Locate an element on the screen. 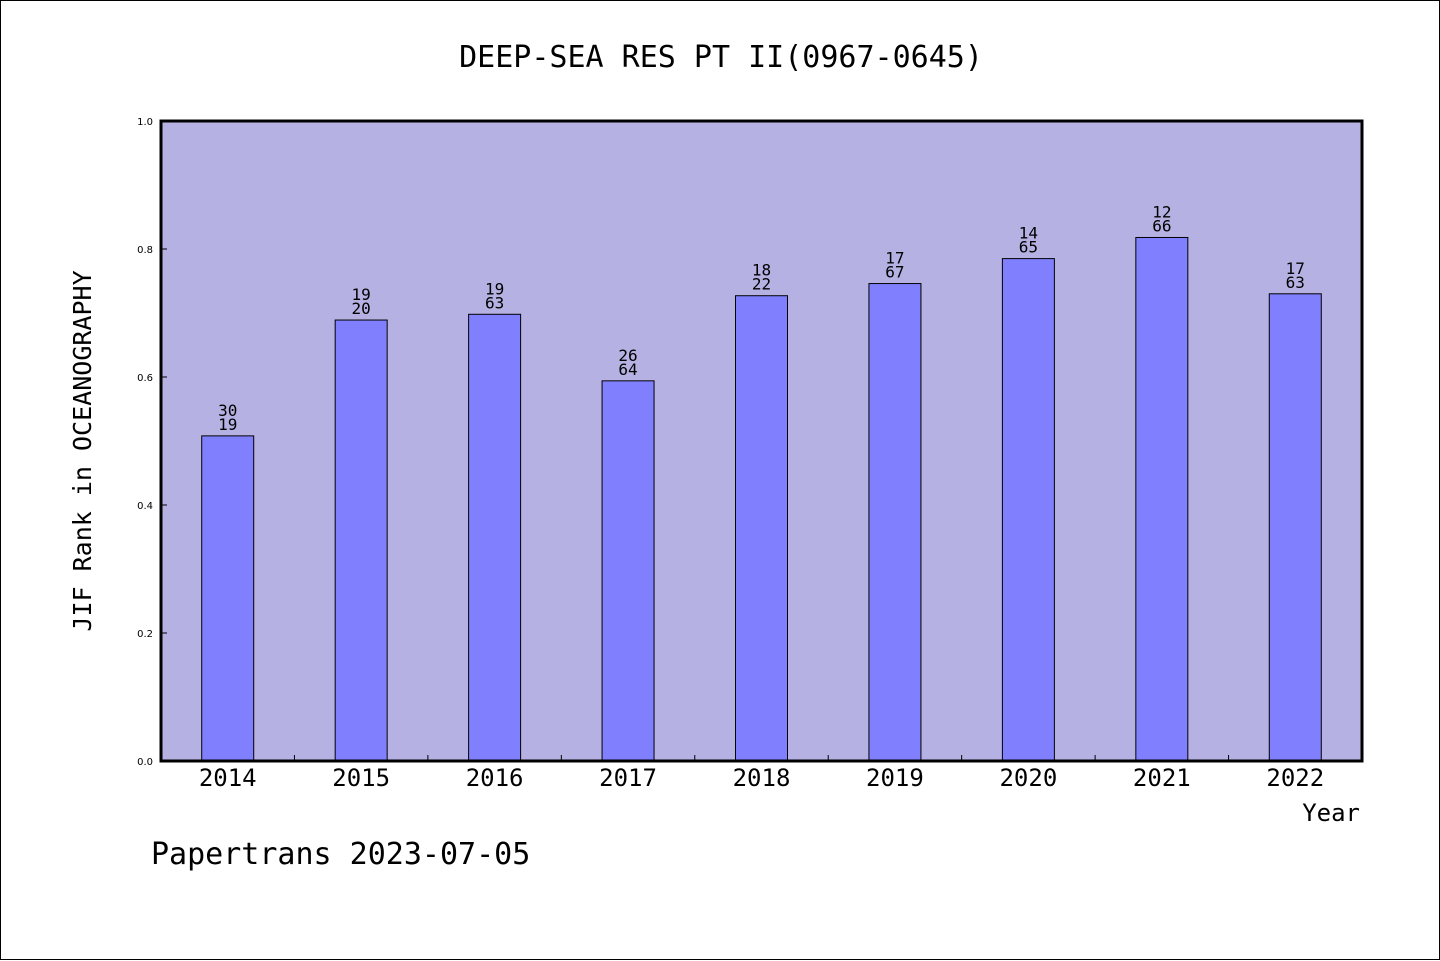 Image resolution: width=1440 pixels, height=961 pixels. bar-2021 is located at coordinates (1162, 499).